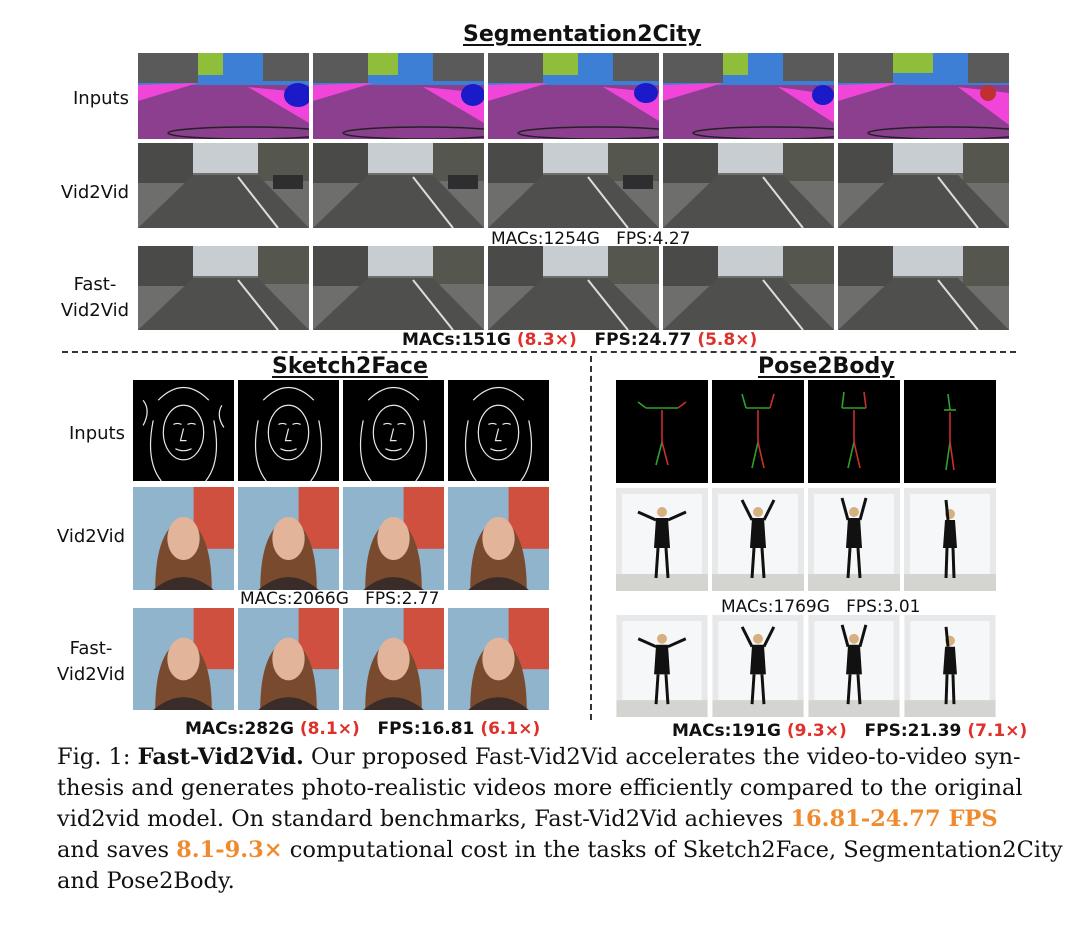  I want to click on seg-fast-frames, so click(573, 288).